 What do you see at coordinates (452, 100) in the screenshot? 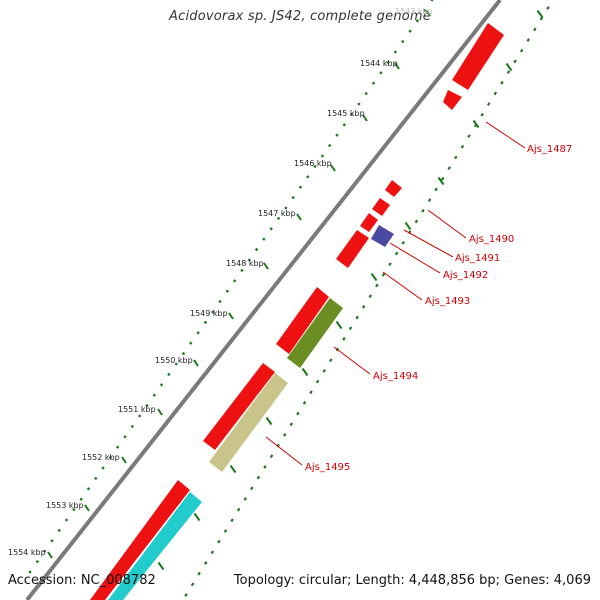
I see `cds-feature-ajs1487-small` at bounding box center [452, 100].